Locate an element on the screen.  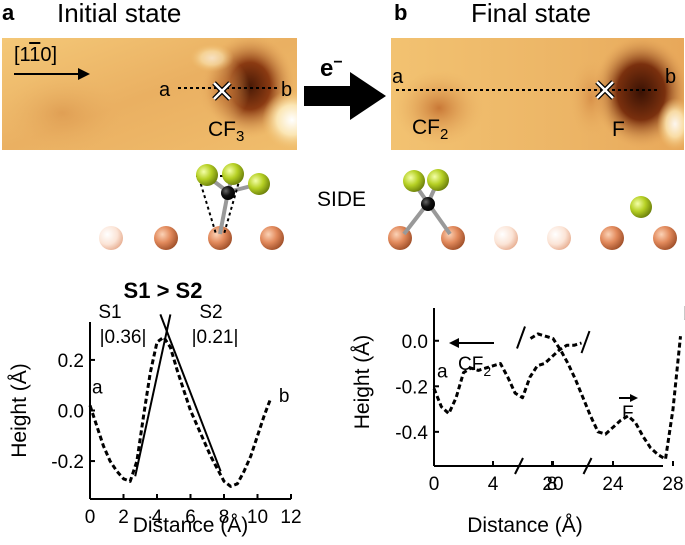
fragment2-label: F is located at coordinates (628, 413).